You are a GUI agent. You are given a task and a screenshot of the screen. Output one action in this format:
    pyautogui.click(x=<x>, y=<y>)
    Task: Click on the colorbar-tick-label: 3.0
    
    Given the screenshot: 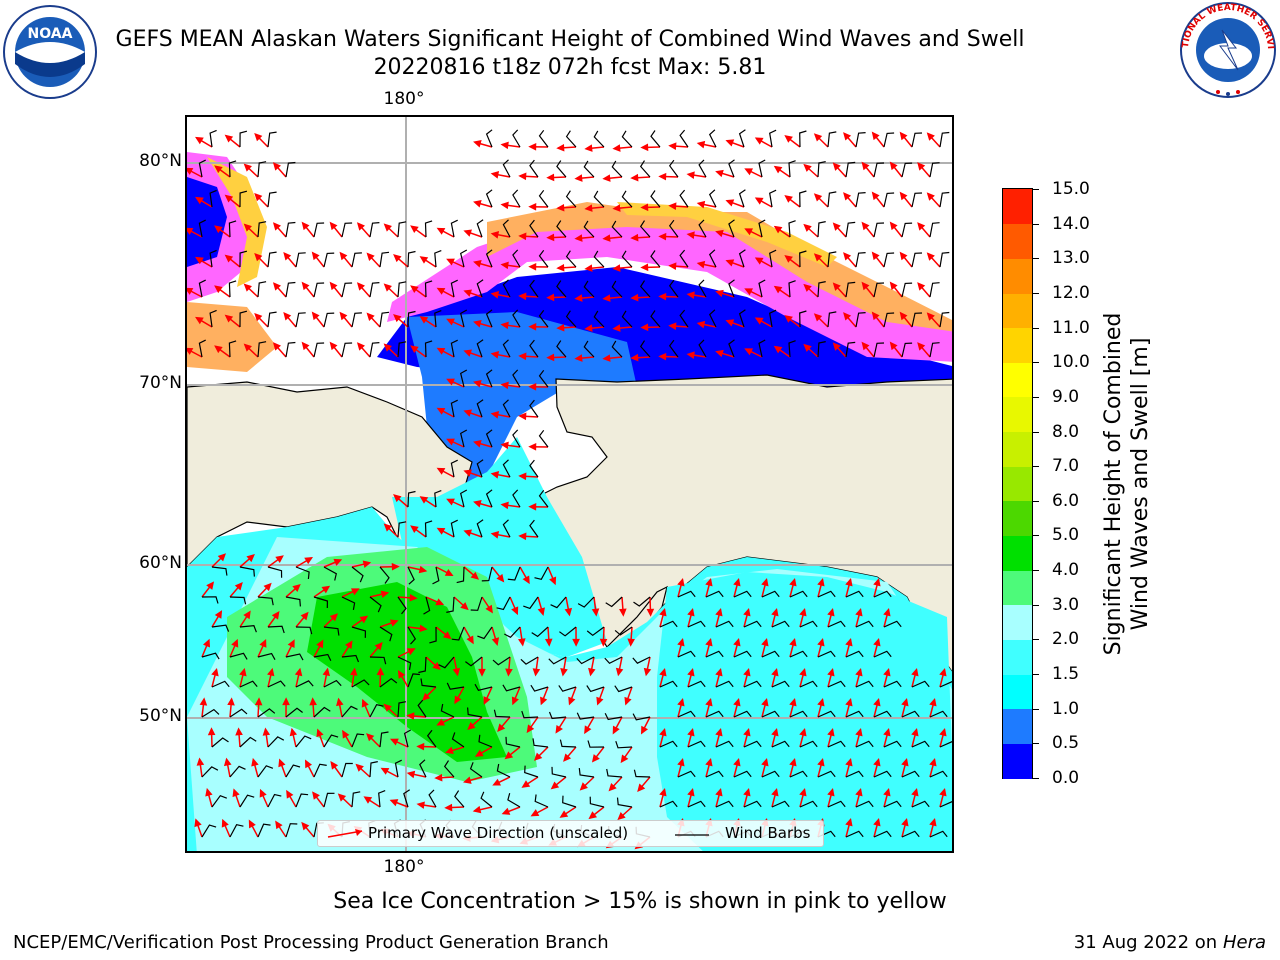 What is the action you would take?
    pyautogui.click(x=1066, y=604)
    